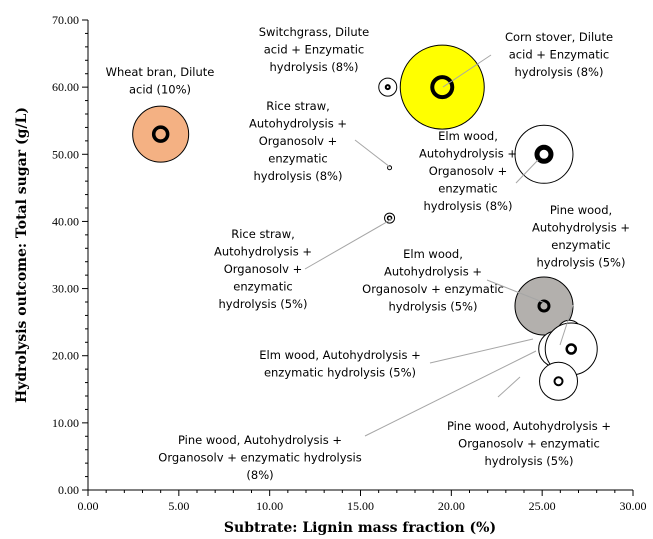 The width and height of the screenshot is (653, 539). What do you see at coordinates (633, 506) in the screenshot?
I see `x-tick-label: 30.00` at bounding box center [633, 506].